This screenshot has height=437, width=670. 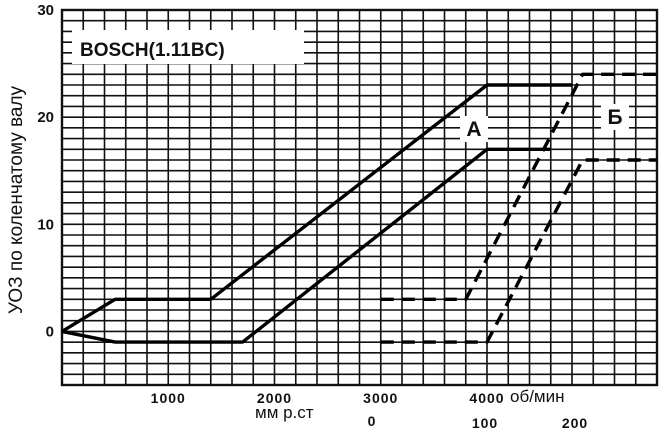 What do you see at coordinates (537, 396) in the screenshot?
I see `rpm-unit-label: об/мин` at bounding box center [537, 396].